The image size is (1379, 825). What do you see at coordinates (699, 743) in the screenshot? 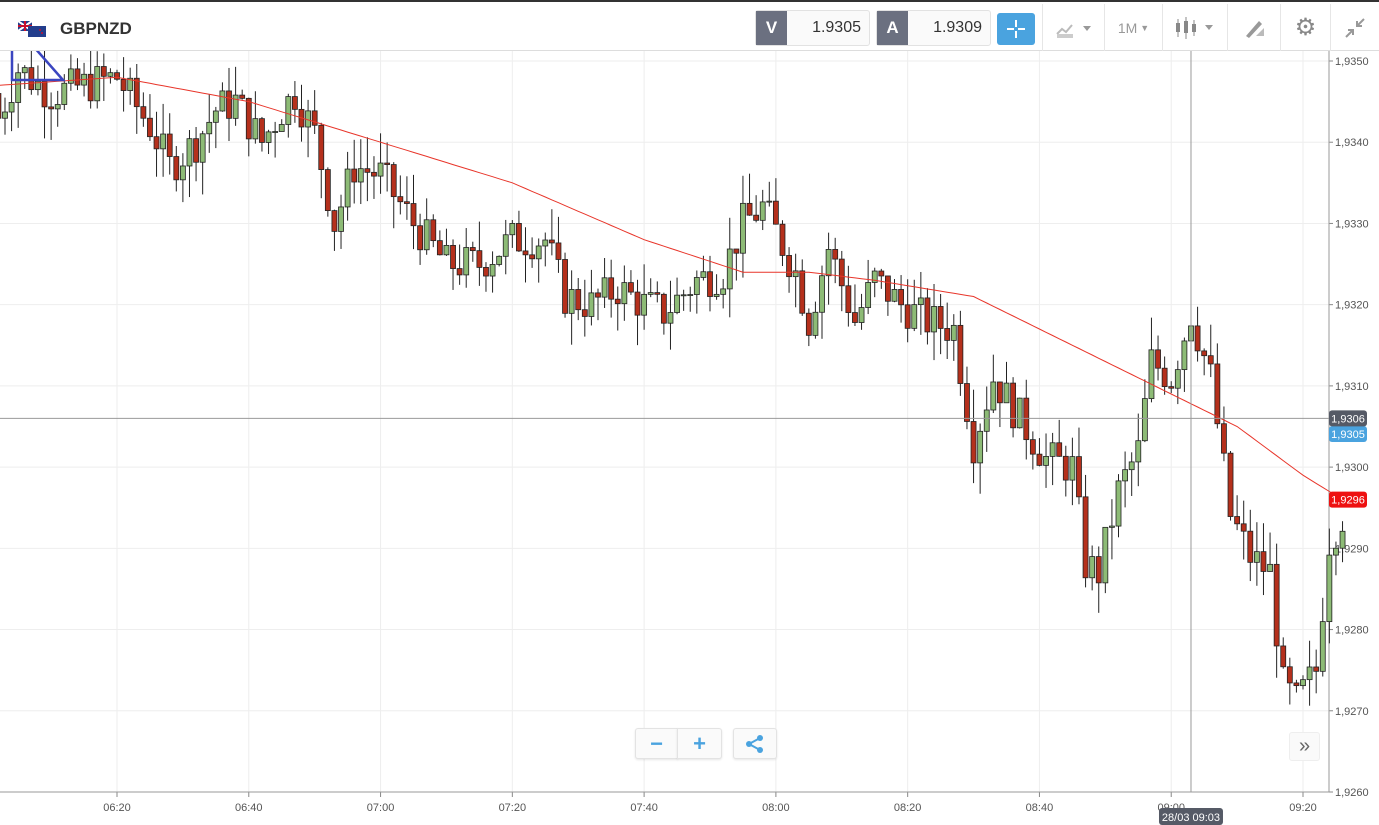
I see `zoom-in-button: +` at bounding box center [699, 743].